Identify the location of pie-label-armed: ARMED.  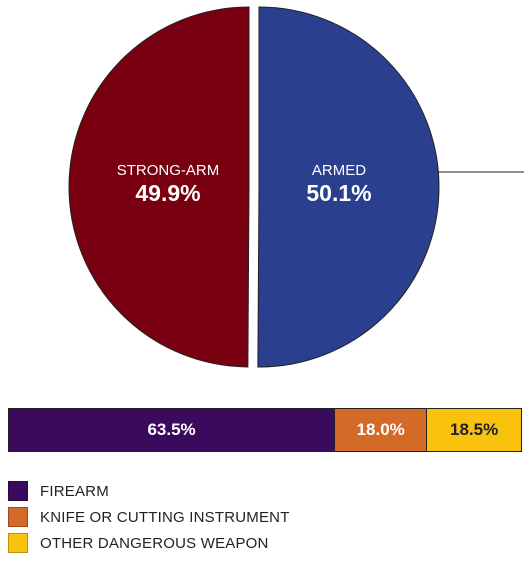
(339, 170).